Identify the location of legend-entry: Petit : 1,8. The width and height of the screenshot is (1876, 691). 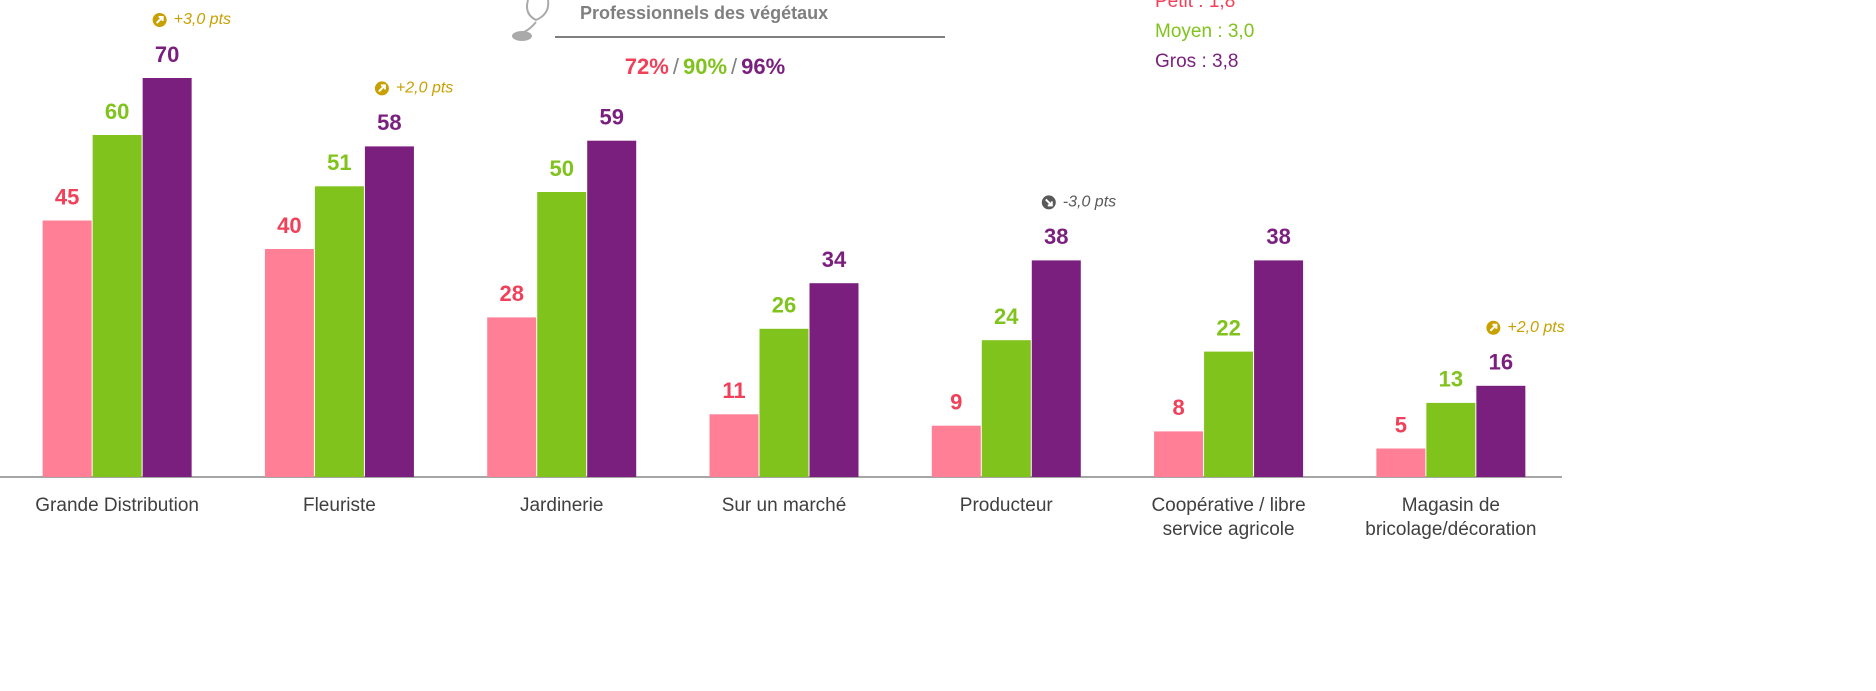
(1195, 6).